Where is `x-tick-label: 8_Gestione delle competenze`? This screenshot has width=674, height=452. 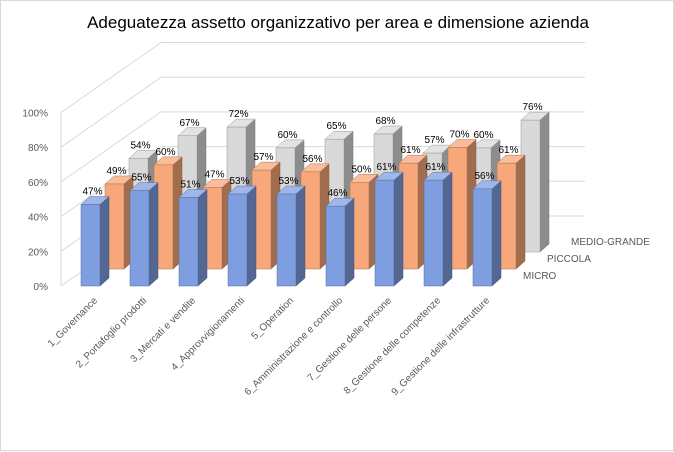
x-tick-label: 8_Gestione delle competenze is located at coordinates (393, 346).